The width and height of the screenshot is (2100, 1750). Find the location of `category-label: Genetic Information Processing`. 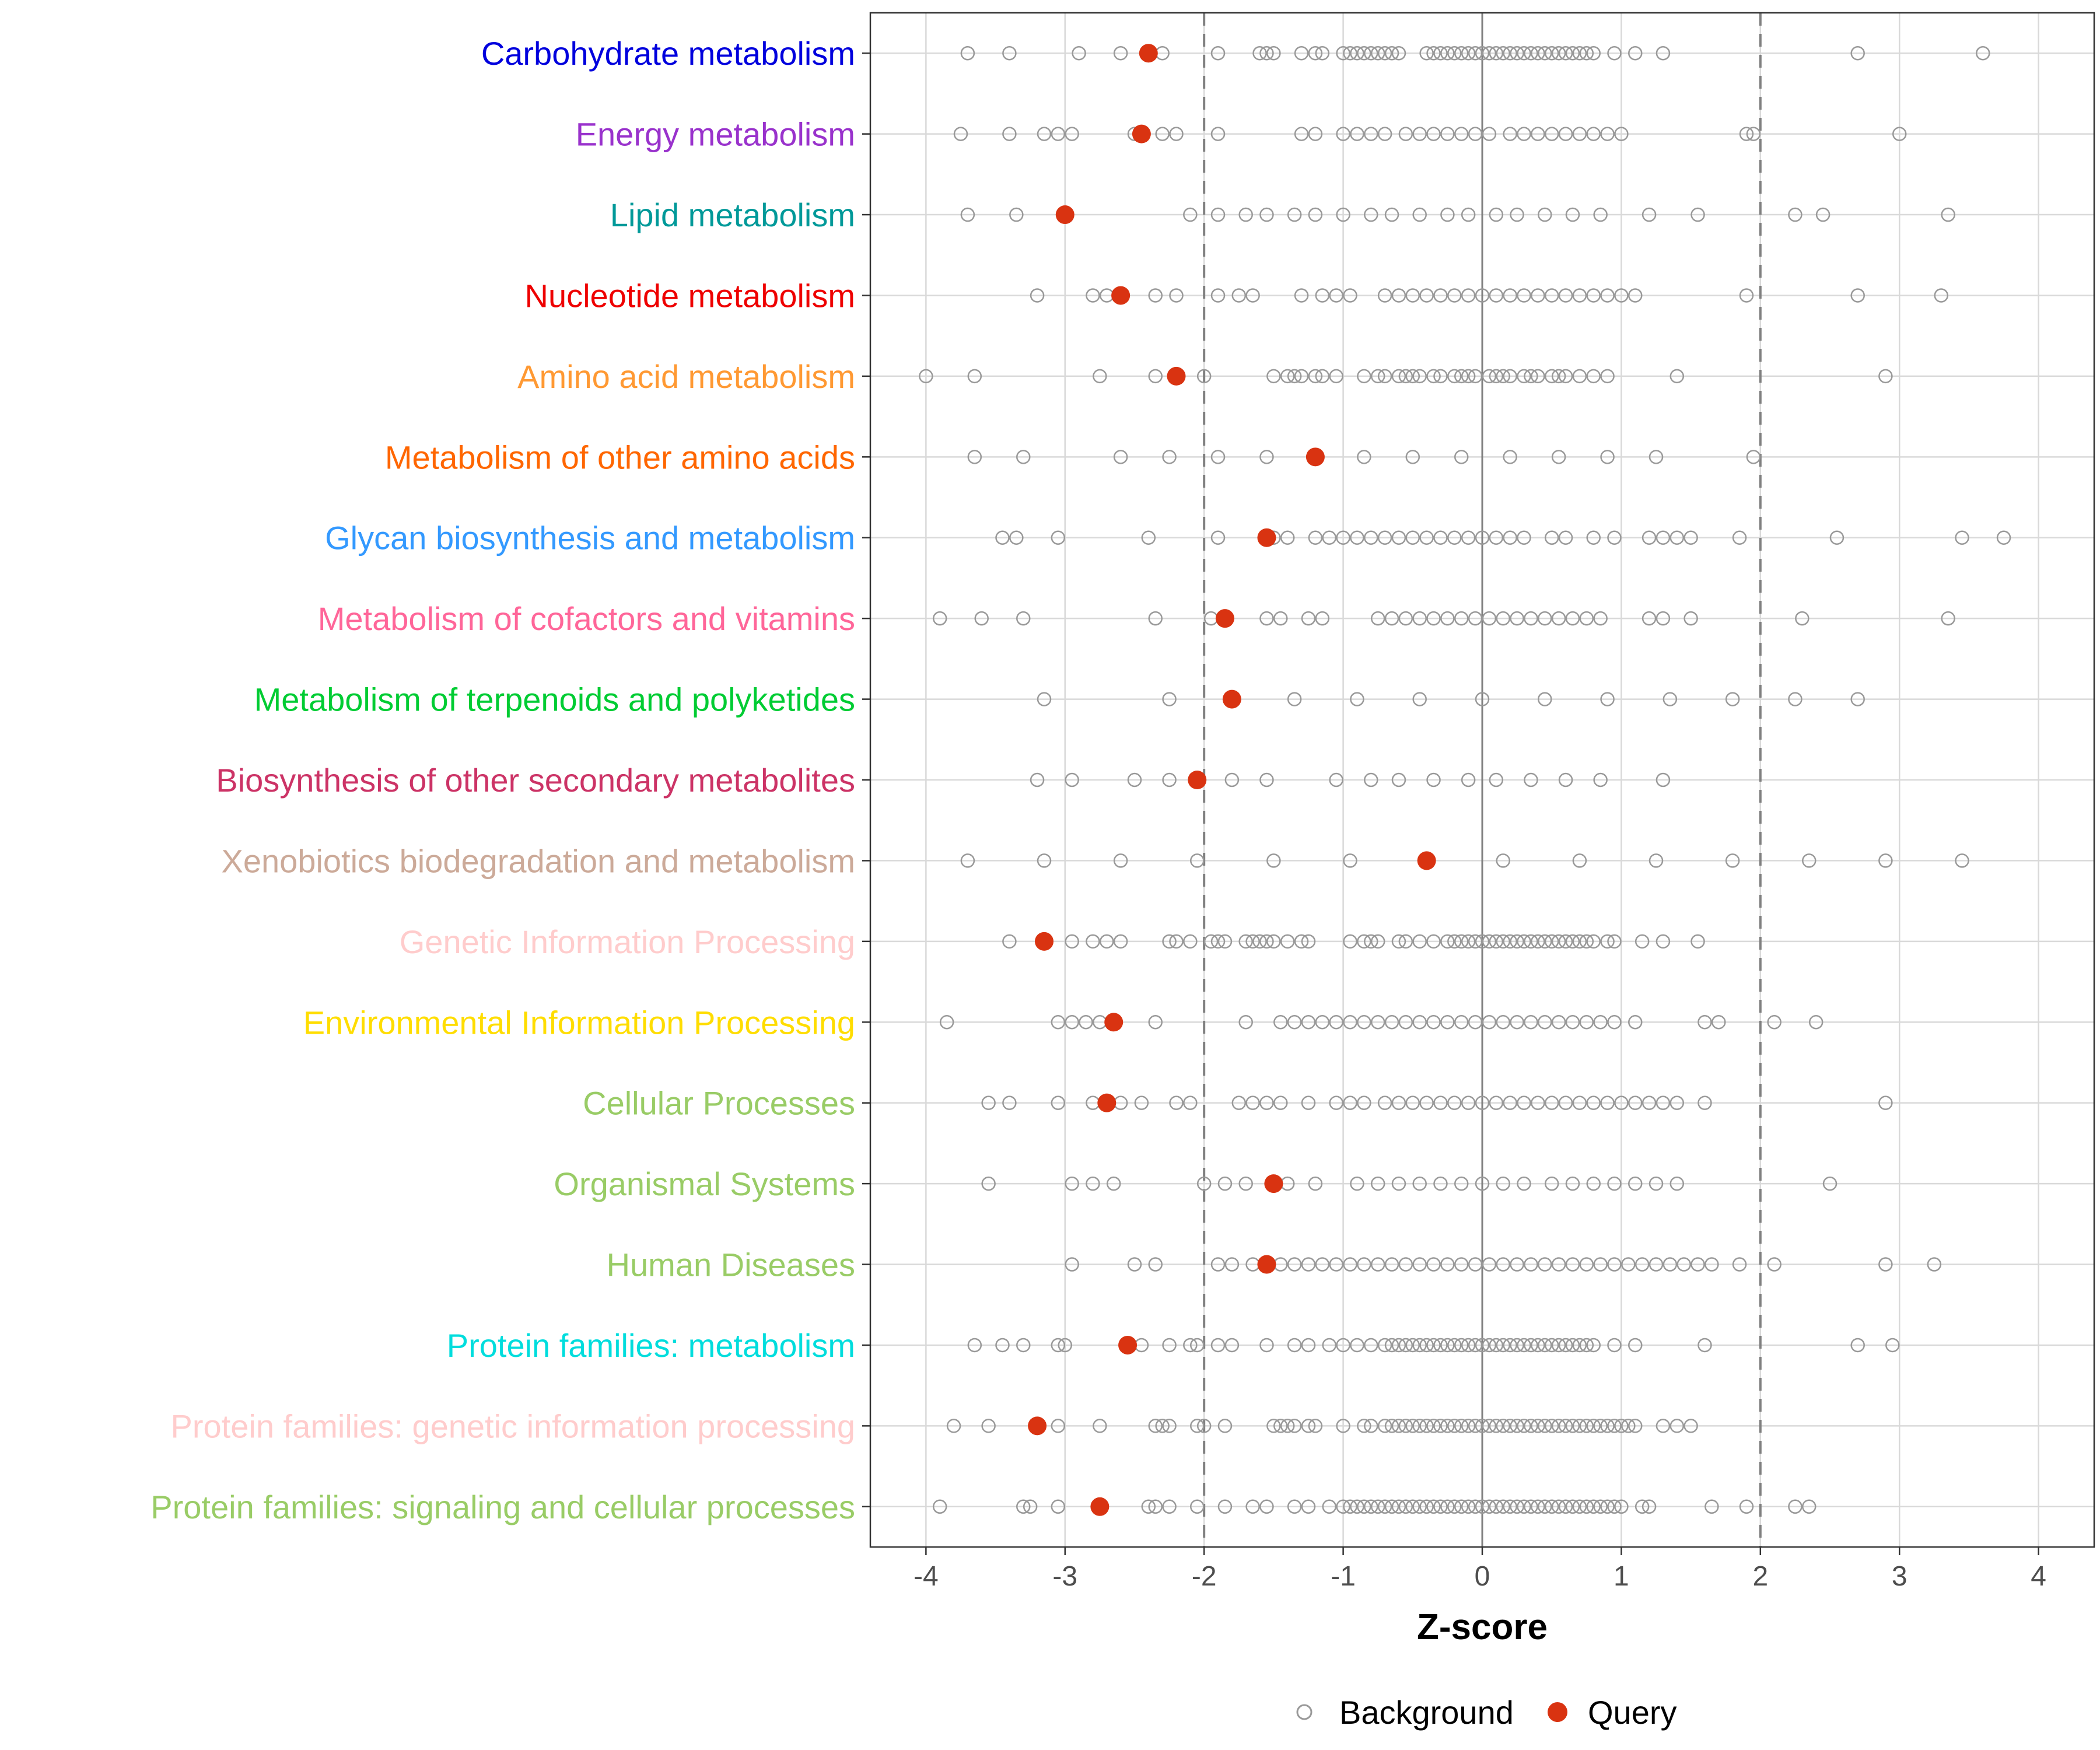

category-label: Genetic Information Processing is located at coordinates (627, 942).